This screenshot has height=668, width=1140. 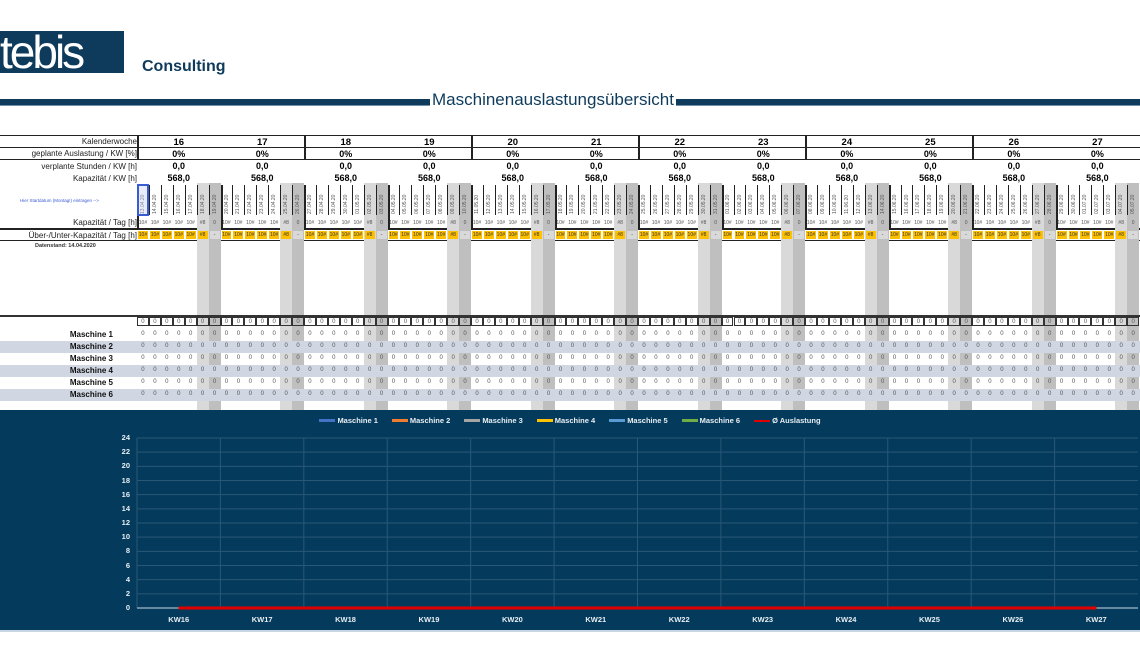 I want to click on day-date: 02.06.20, so click(x=739, y=204).